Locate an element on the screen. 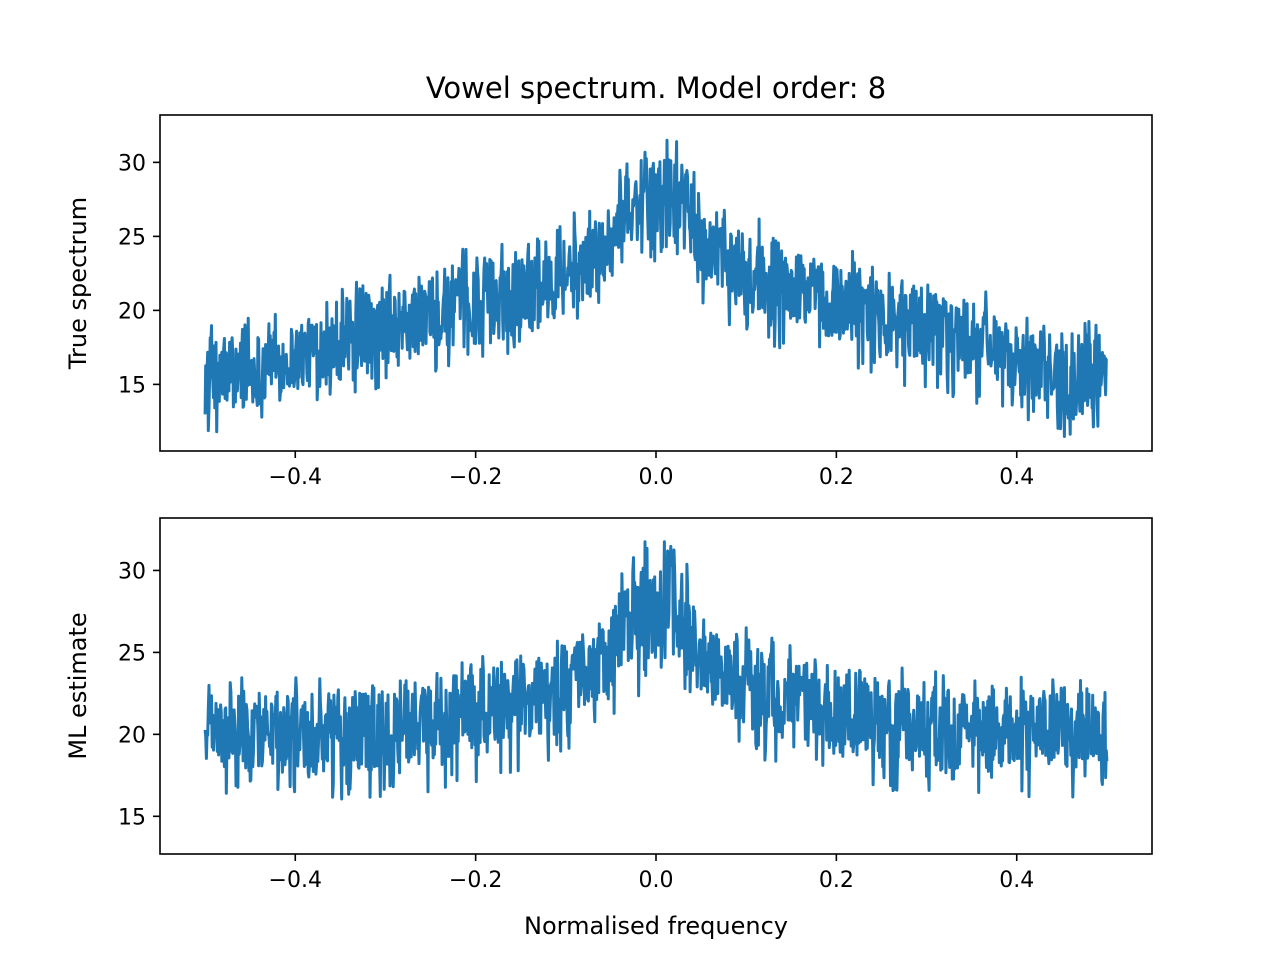  top-y-tick-label: 20 is located at coordinates (132, 311).